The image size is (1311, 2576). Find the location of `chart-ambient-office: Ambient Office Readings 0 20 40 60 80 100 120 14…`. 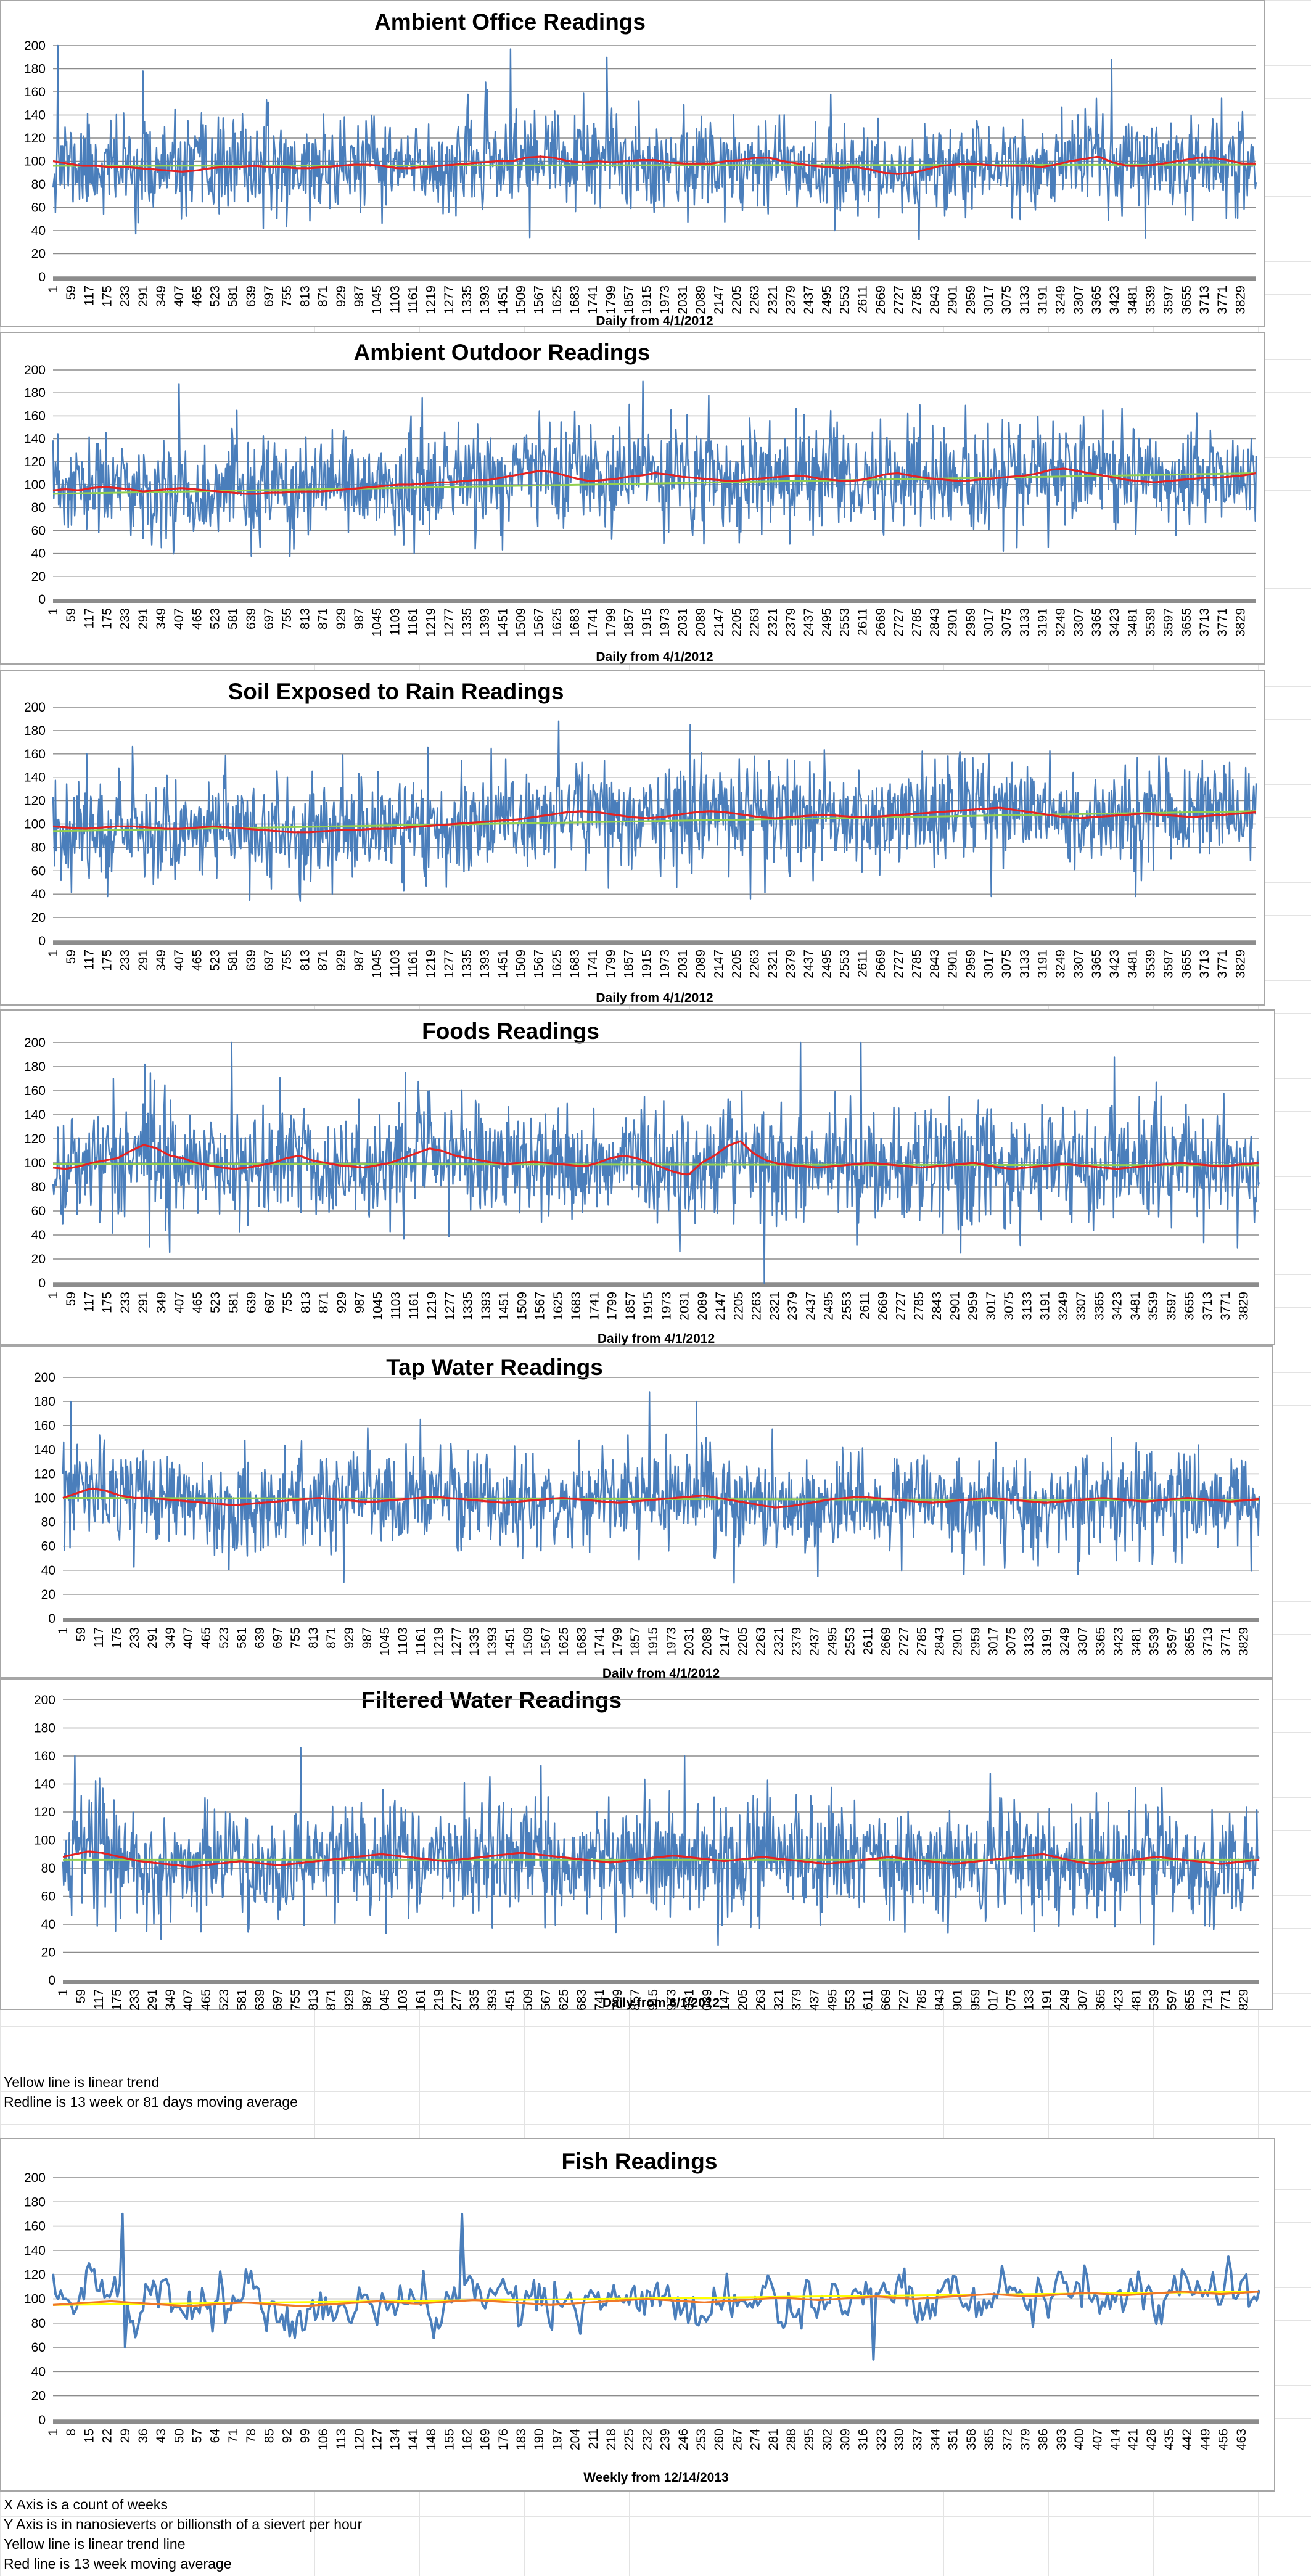

chart-ambient-office: Ambient Office Readings 0 20 40 60 80 100 120 14… is located at coordinates (633, 164).